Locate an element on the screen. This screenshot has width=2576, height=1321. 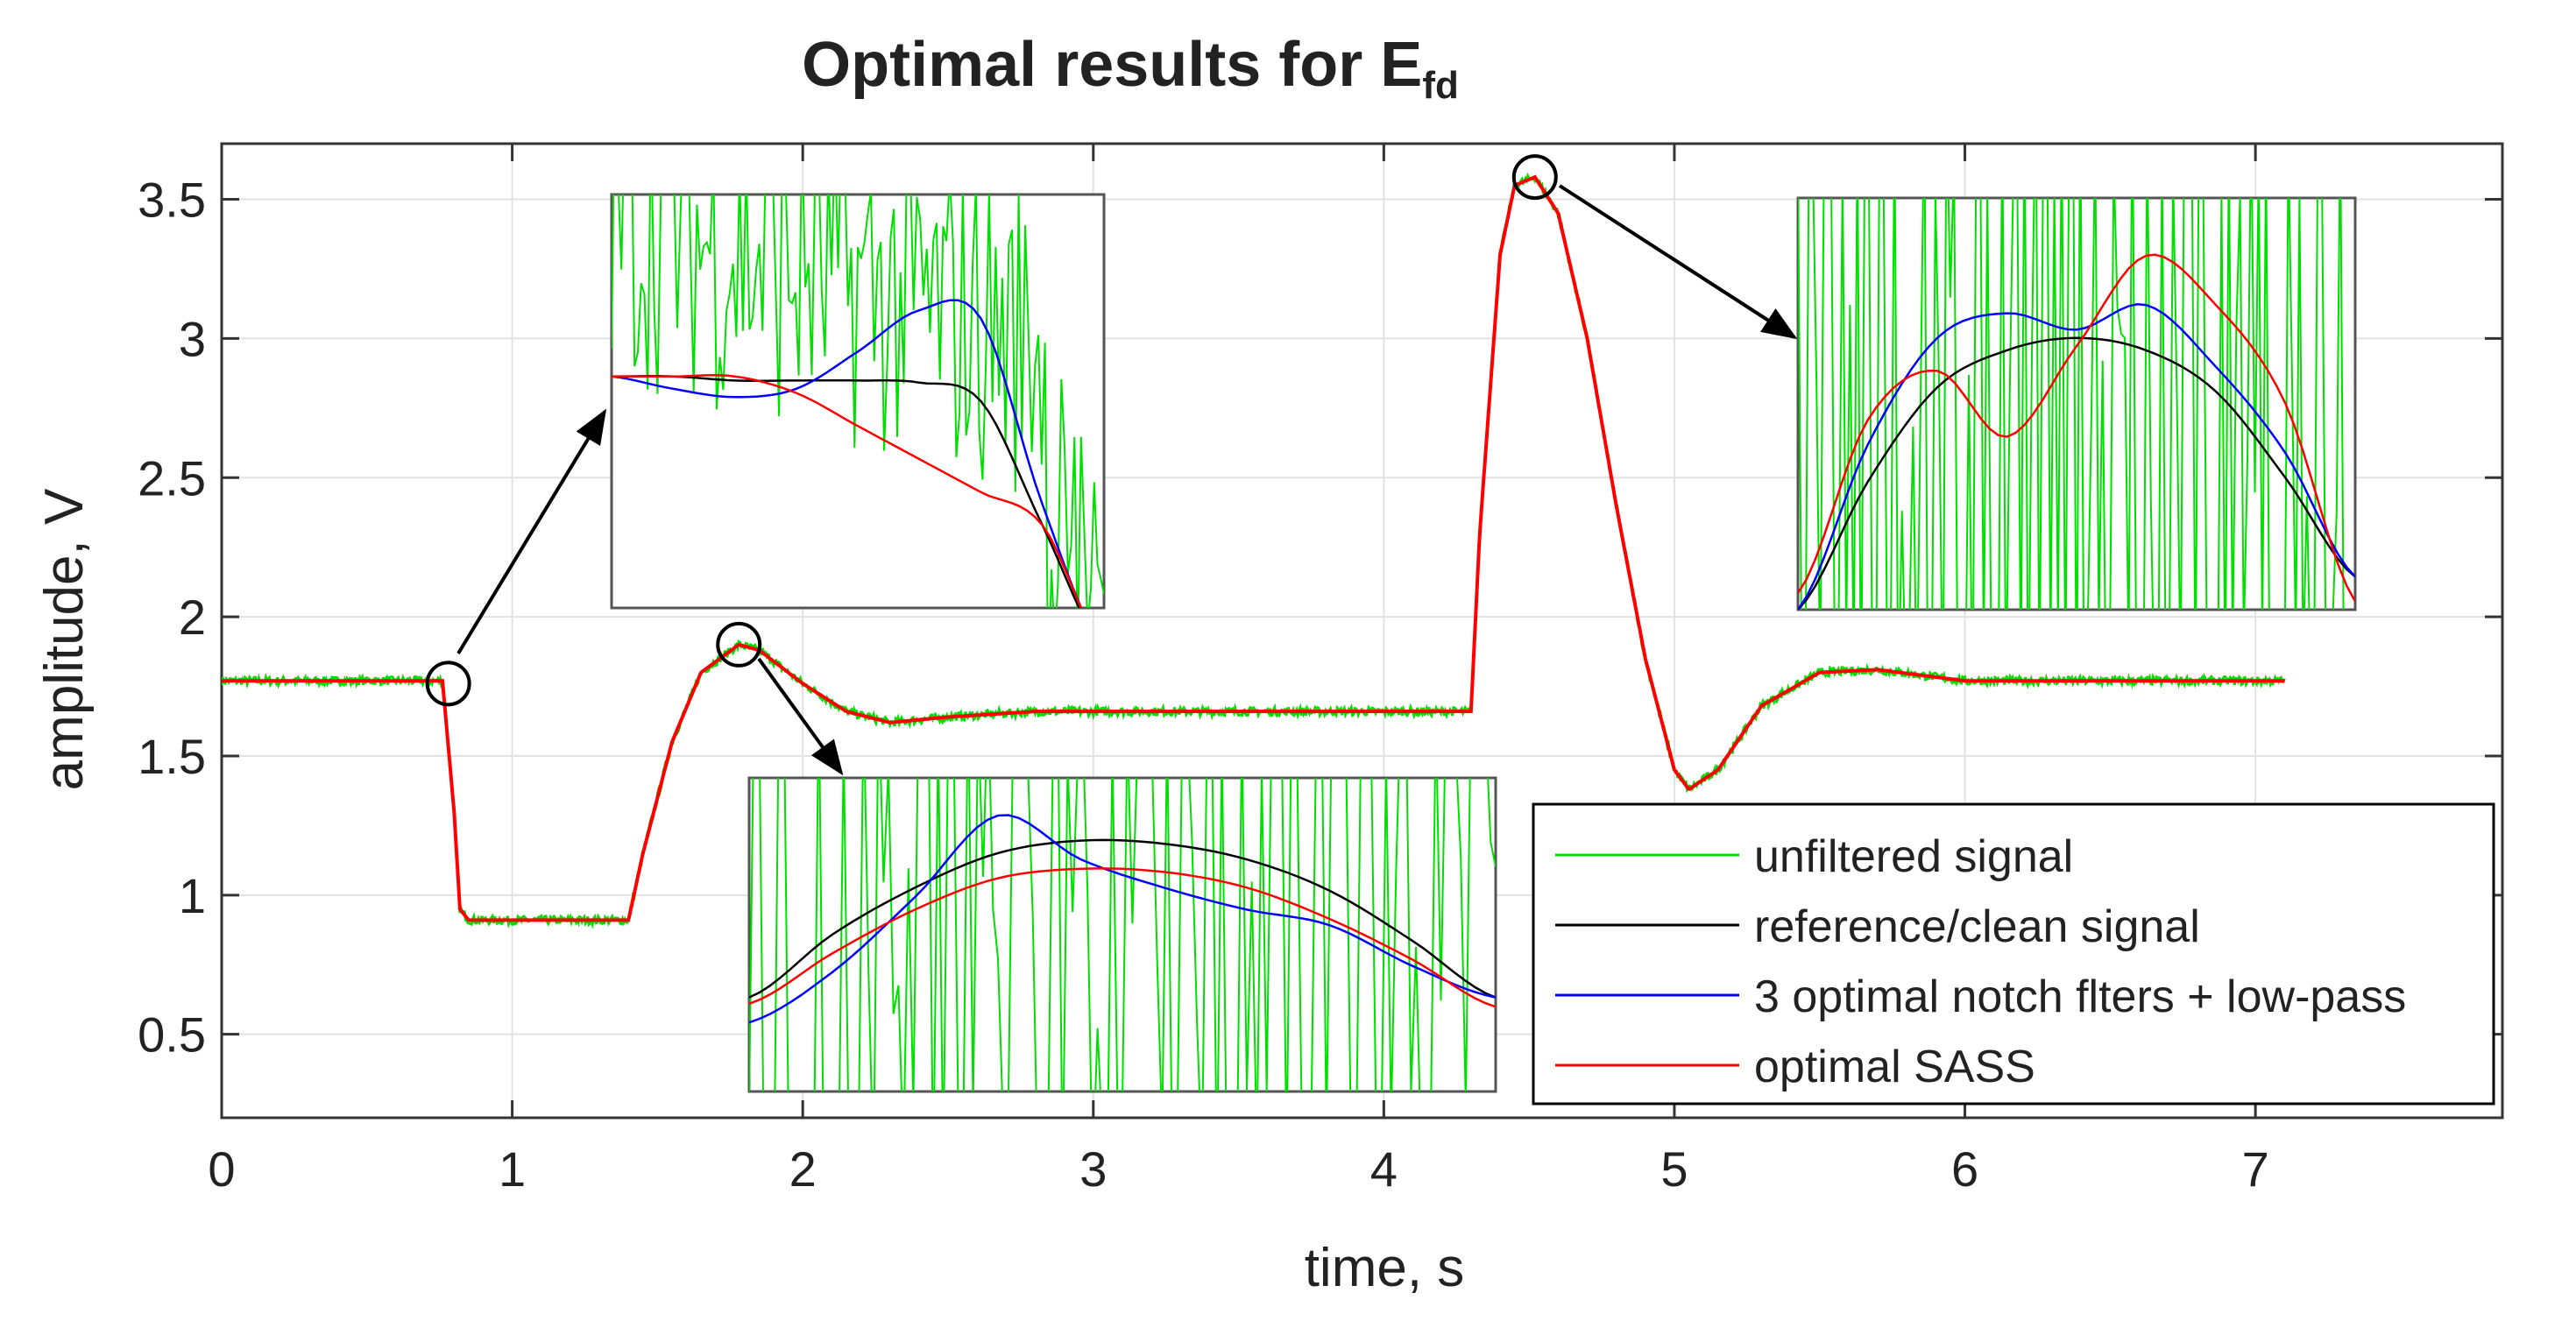
inset-max is located at coordinates (2076, 403).